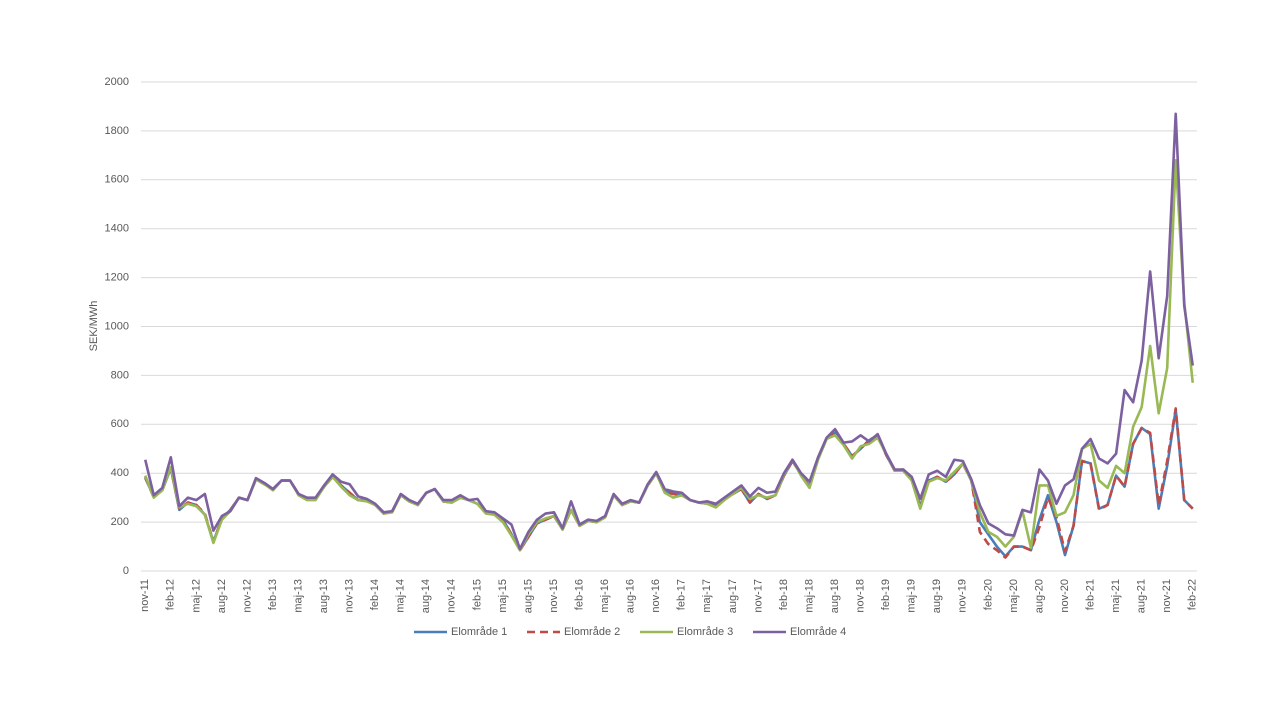  I want to click on x-tick-label: maj-14, so click(401, 596).